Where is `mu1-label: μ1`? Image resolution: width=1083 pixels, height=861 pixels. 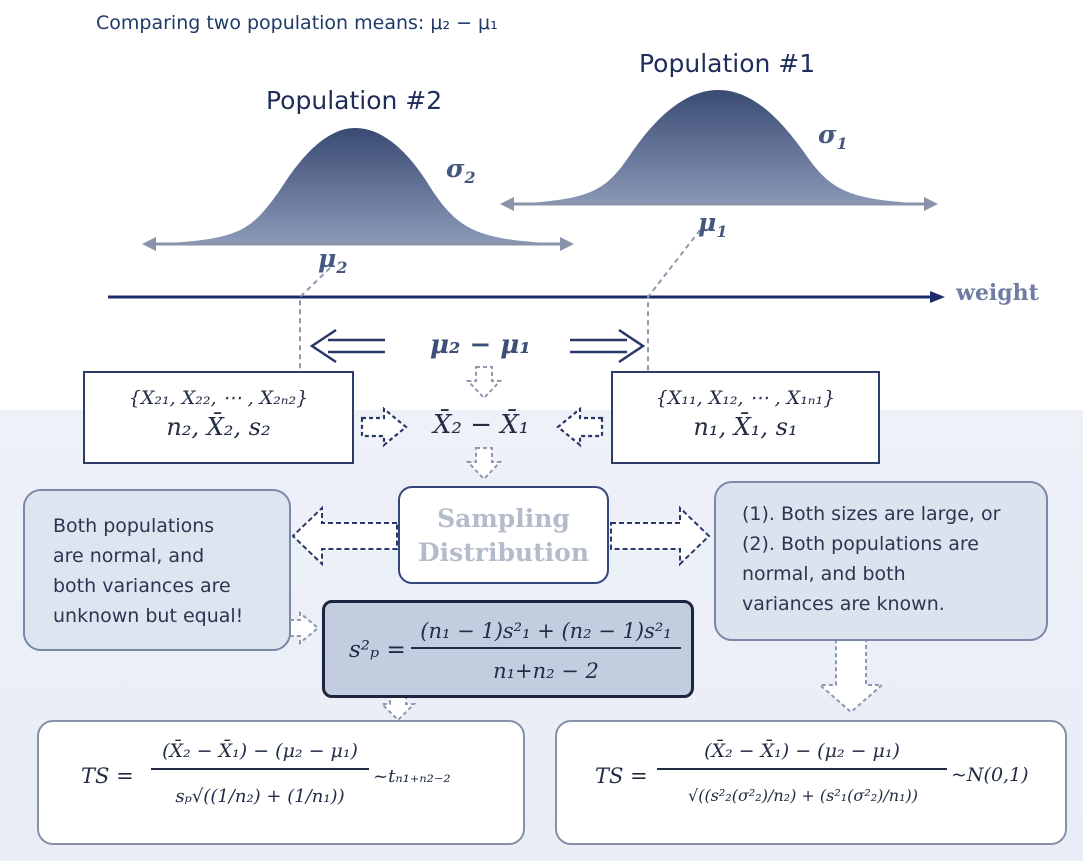
mu1-label: μ1 is located at coordinates (713, 224).